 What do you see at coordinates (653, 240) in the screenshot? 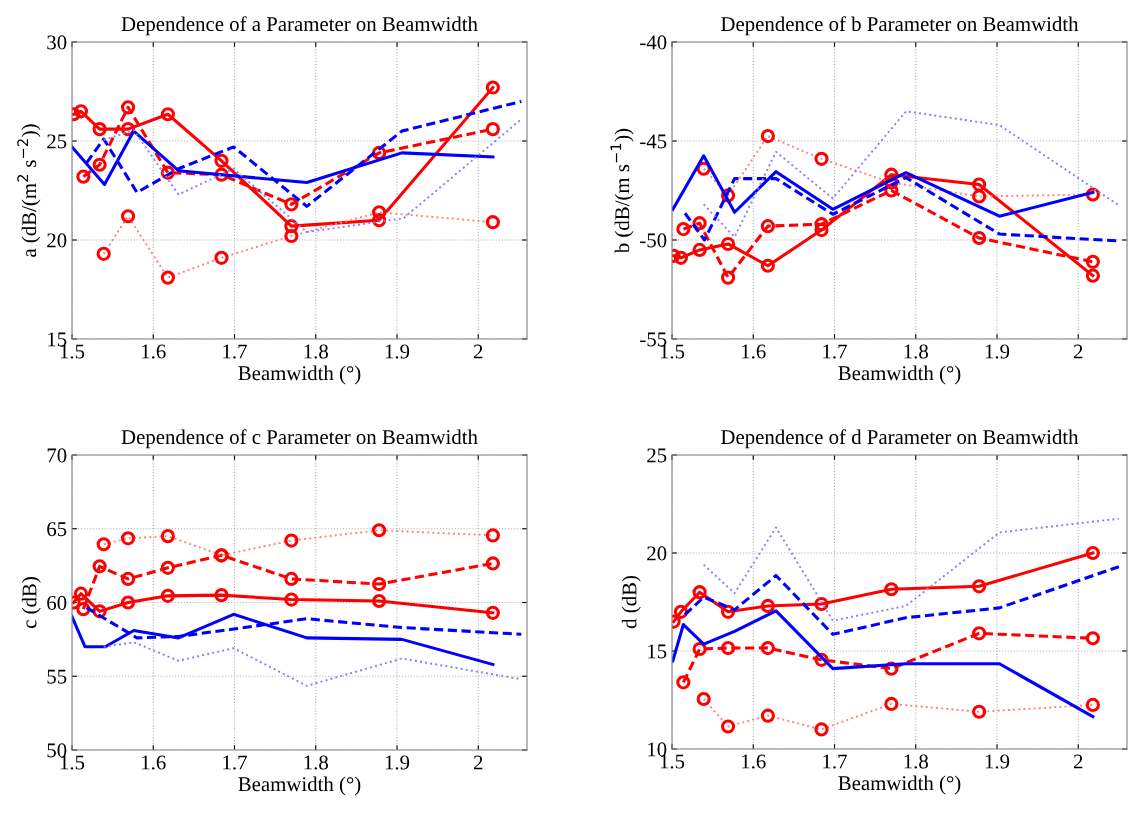
I see `y-tick-label: -50` at bounding box center [653, 240].